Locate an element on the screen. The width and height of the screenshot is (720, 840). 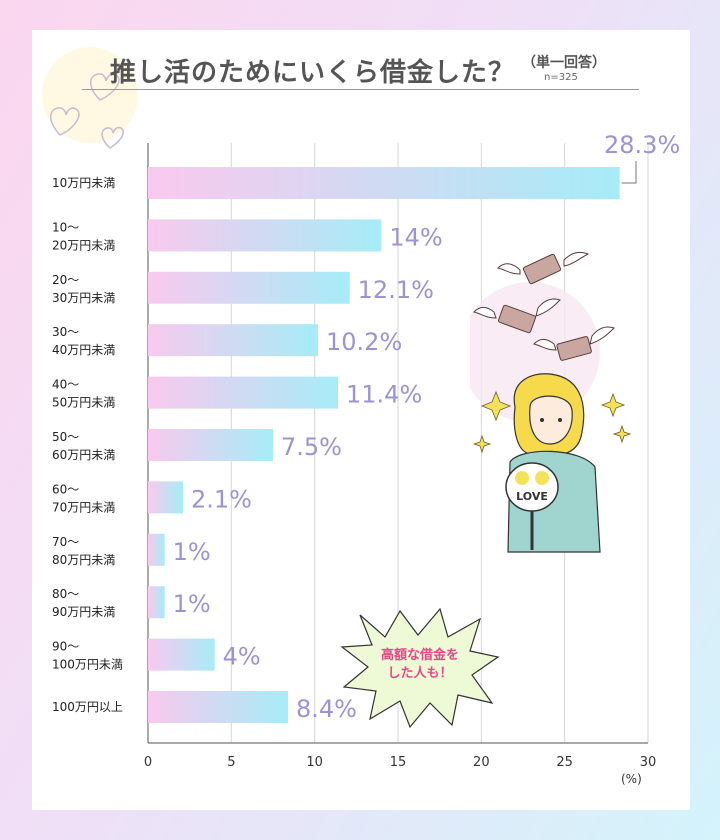
x-tick-label: 30 is located at coordinates (648, 762).